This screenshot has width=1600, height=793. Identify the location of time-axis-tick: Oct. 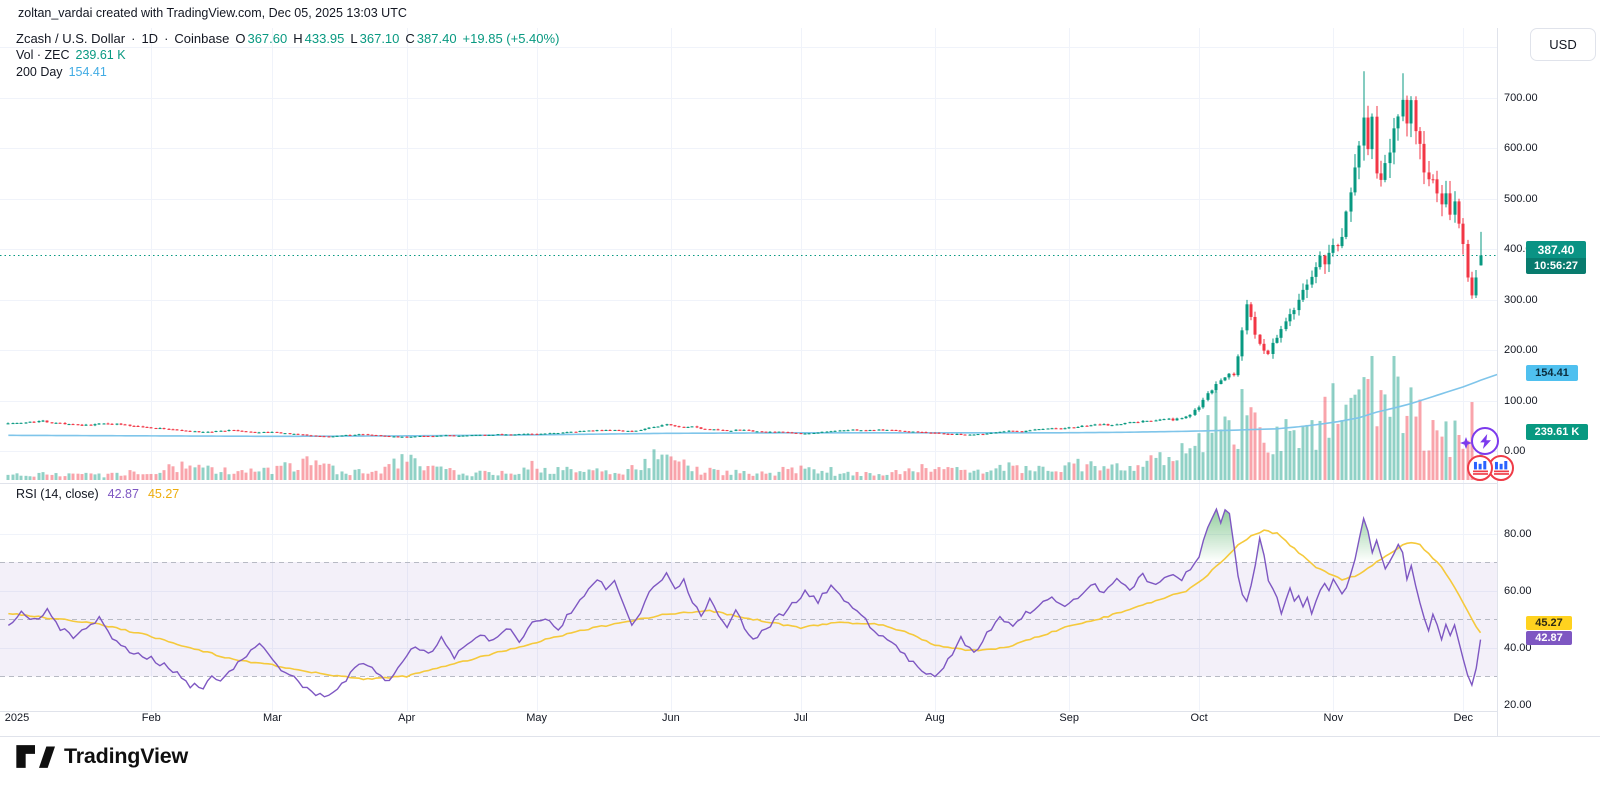
(1199, 718).